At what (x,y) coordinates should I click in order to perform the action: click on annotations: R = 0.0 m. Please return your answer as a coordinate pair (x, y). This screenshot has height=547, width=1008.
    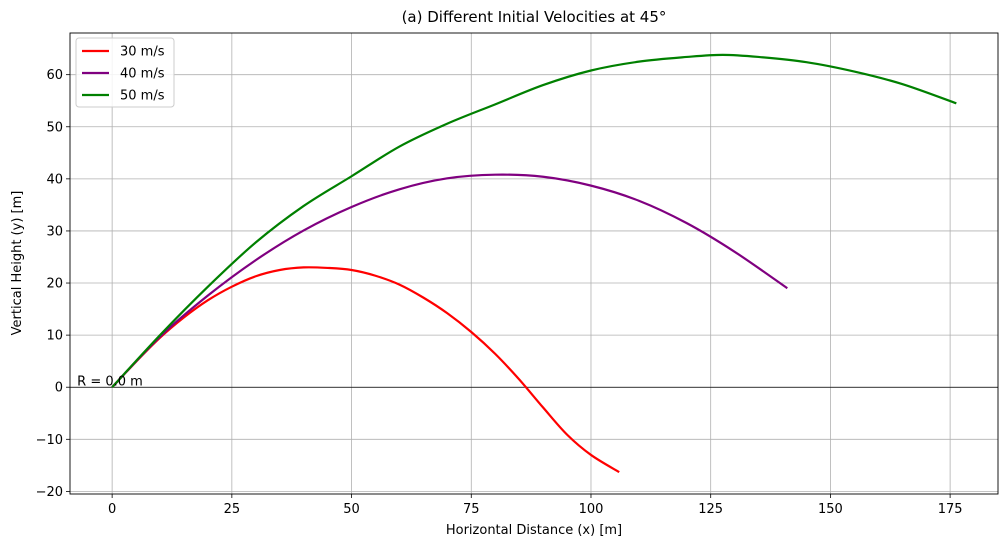
    Looking at the image, I should click on (110, 382).